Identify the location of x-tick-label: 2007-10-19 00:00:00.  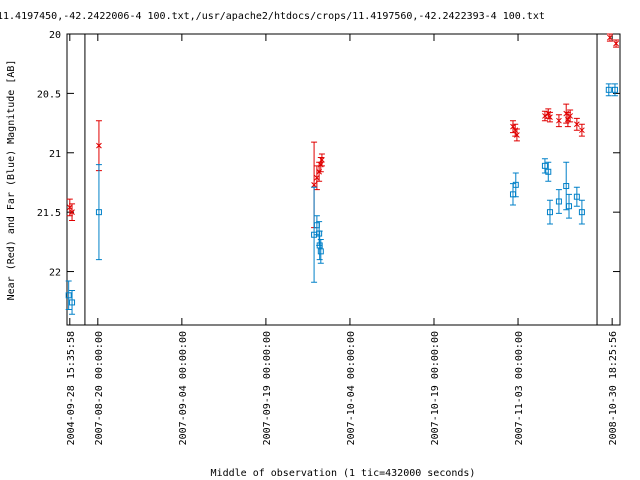
(435, 388).